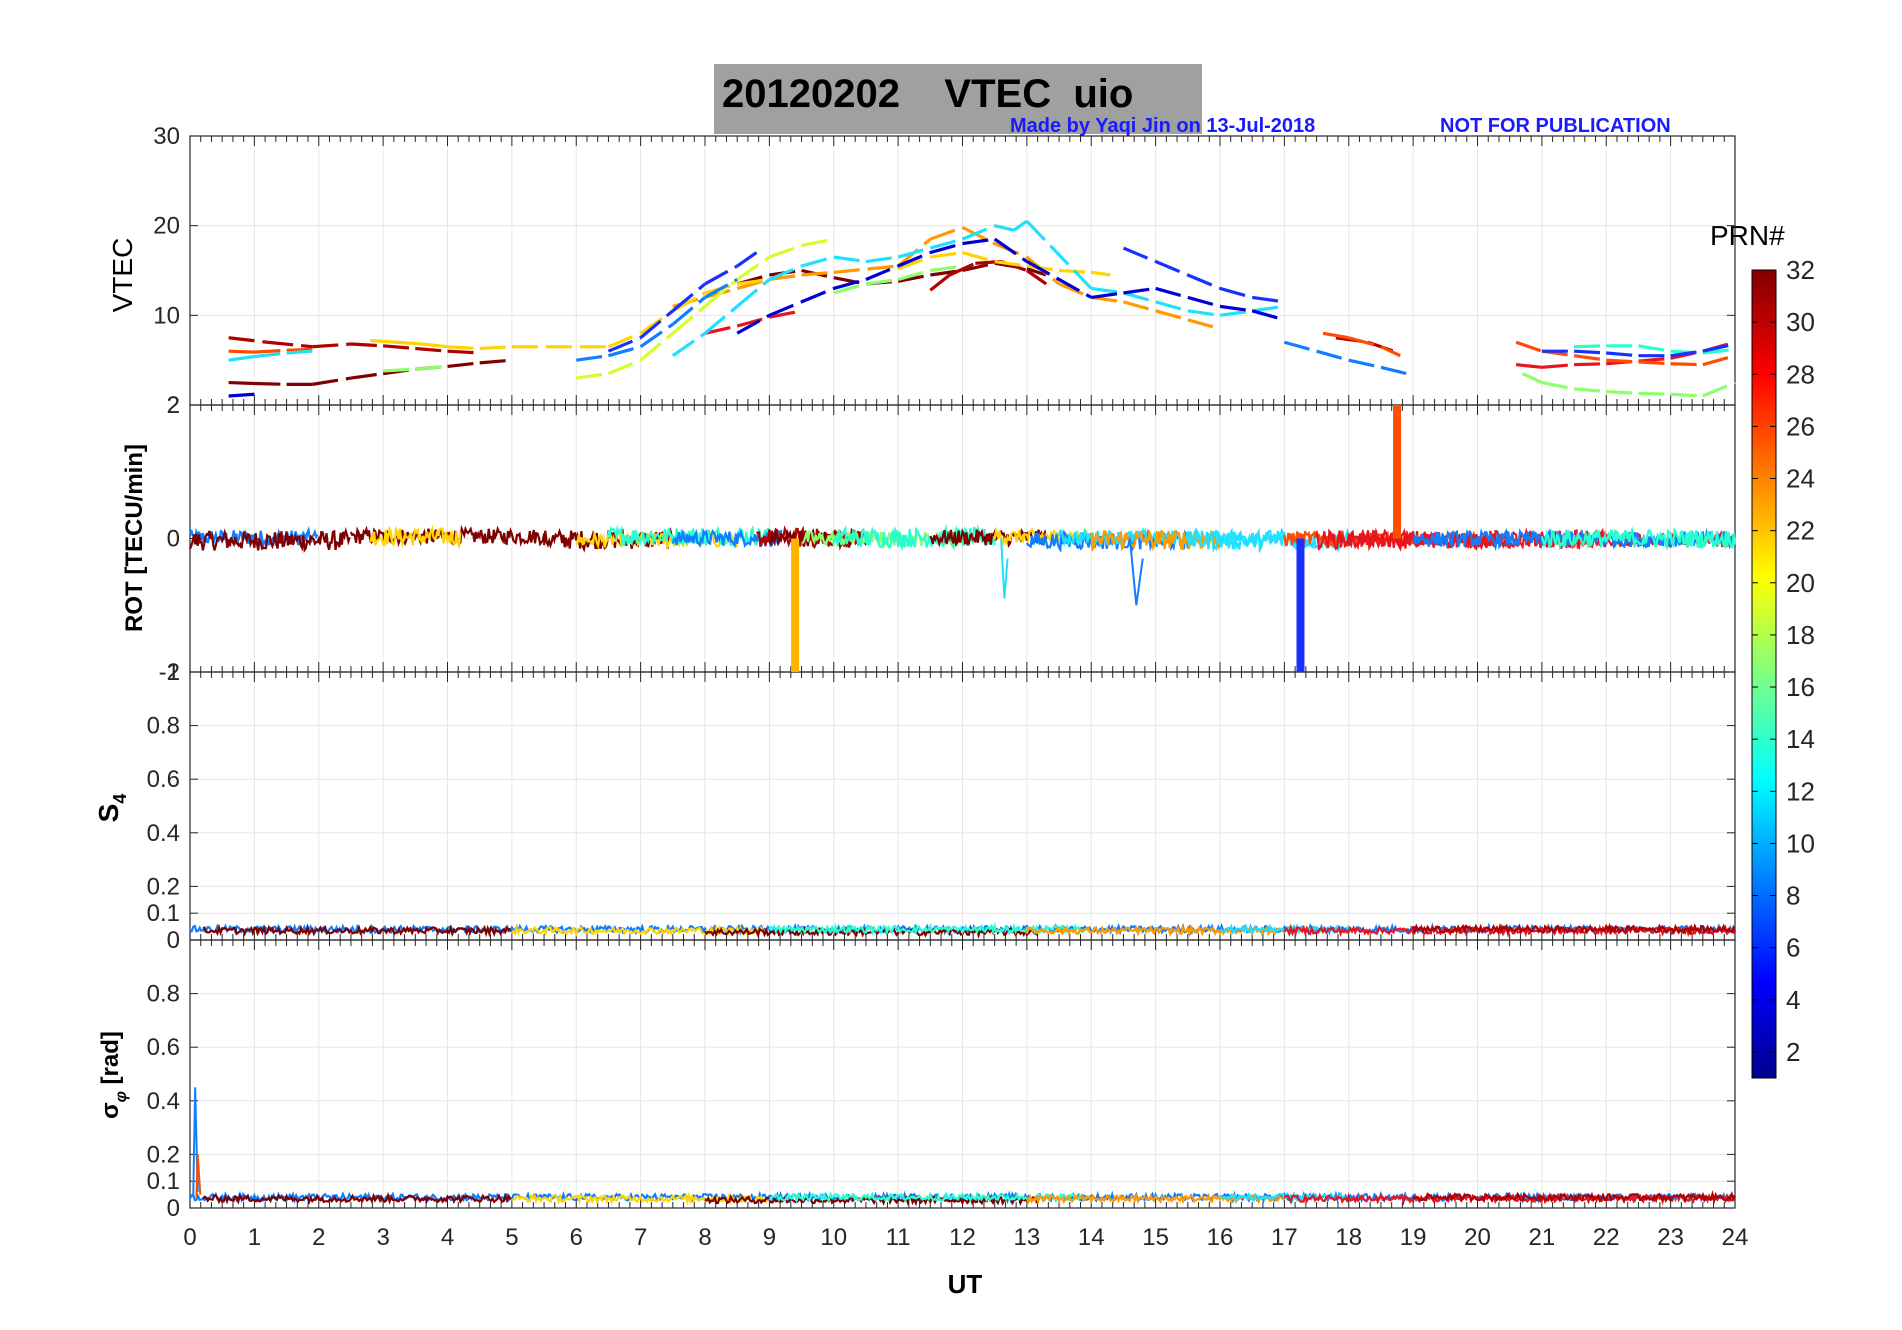 The width and height of the screenshot is (1902, 1330). I want to click on notice-text: NOT FOR PUBLICATION, so click(1555, 126).